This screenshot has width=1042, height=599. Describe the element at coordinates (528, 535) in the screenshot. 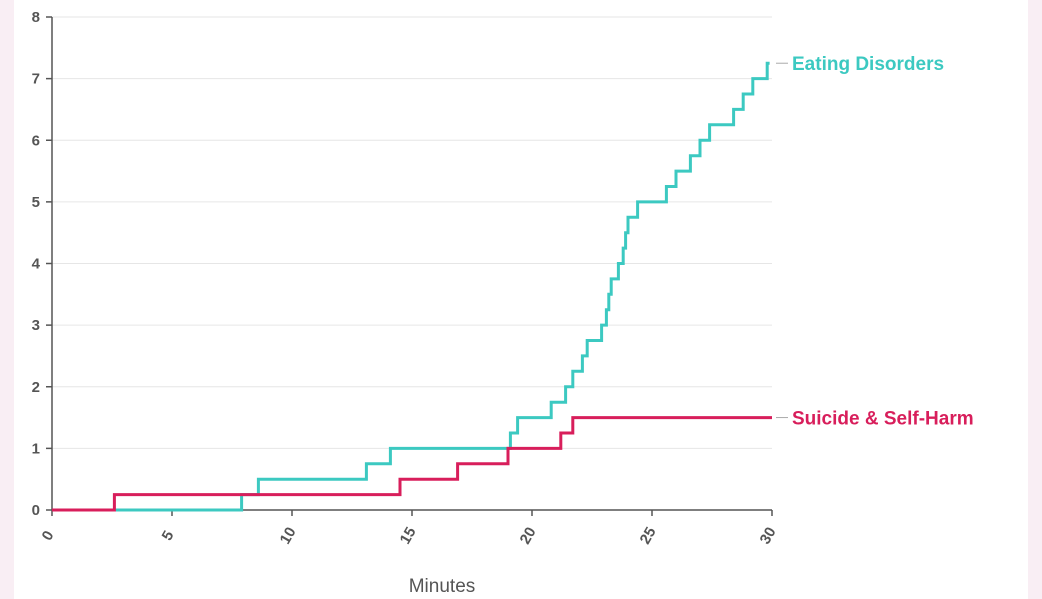

I see `x-tick-label-20: 20` at that location.